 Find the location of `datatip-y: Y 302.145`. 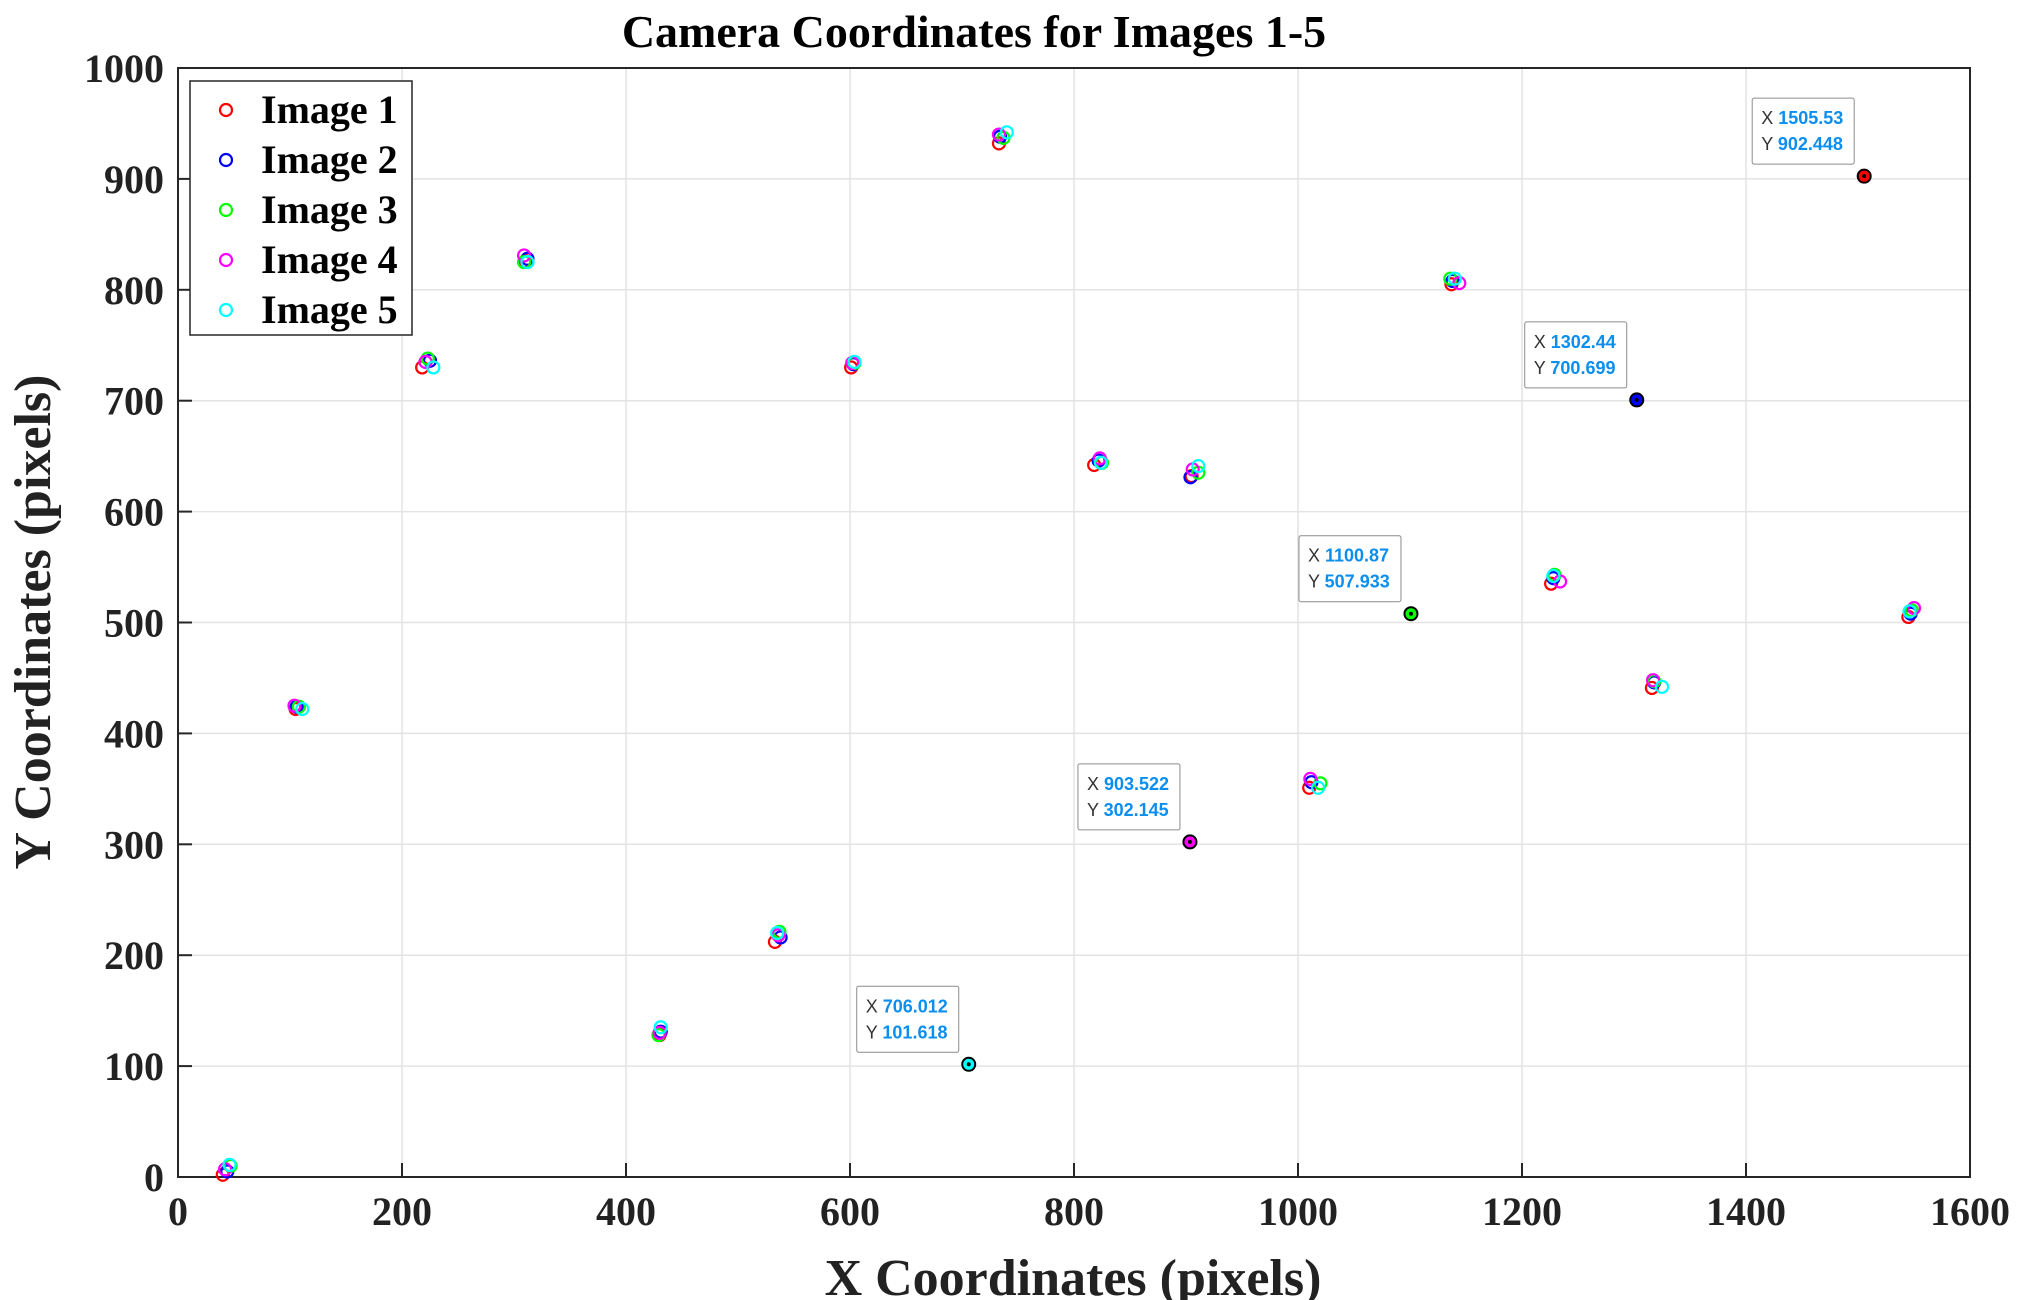

datatip-y: Y 302.145 is located at coordinates (1128, 810).